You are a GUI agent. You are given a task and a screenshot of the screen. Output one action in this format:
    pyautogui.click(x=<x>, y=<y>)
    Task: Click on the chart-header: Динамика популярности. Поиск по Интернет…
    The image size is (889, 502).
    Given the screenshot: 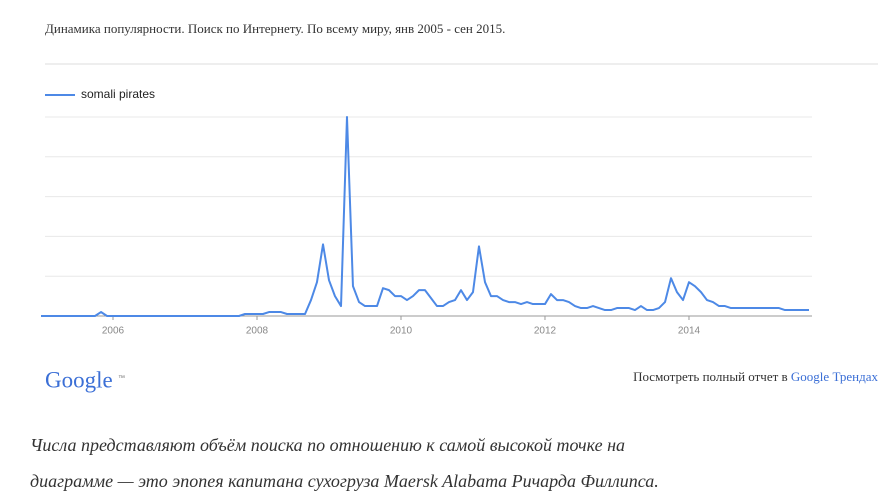 What is the action you would take?
    pyautogui.click(x=275, y=28)
    